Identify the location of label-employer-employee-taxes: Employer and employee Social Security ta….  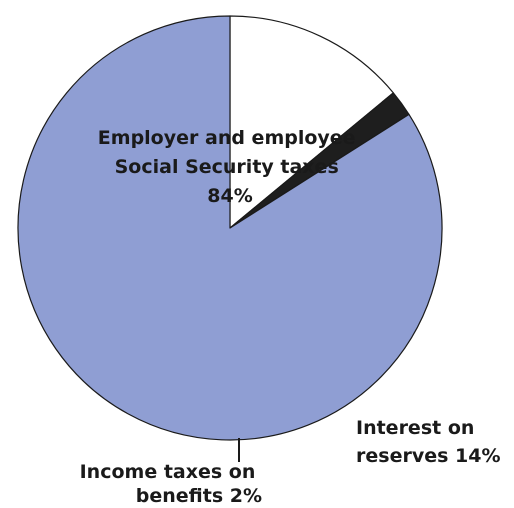
(230, 167).